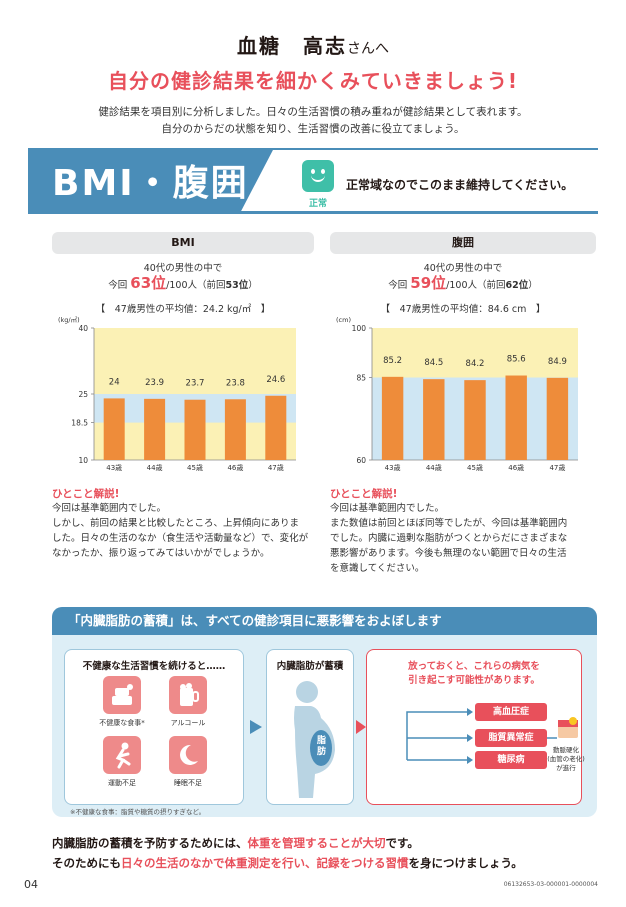 The height and width of the screenshot is (907, 626). I want to click on tab-bmi: BMI, so click(183, 243).